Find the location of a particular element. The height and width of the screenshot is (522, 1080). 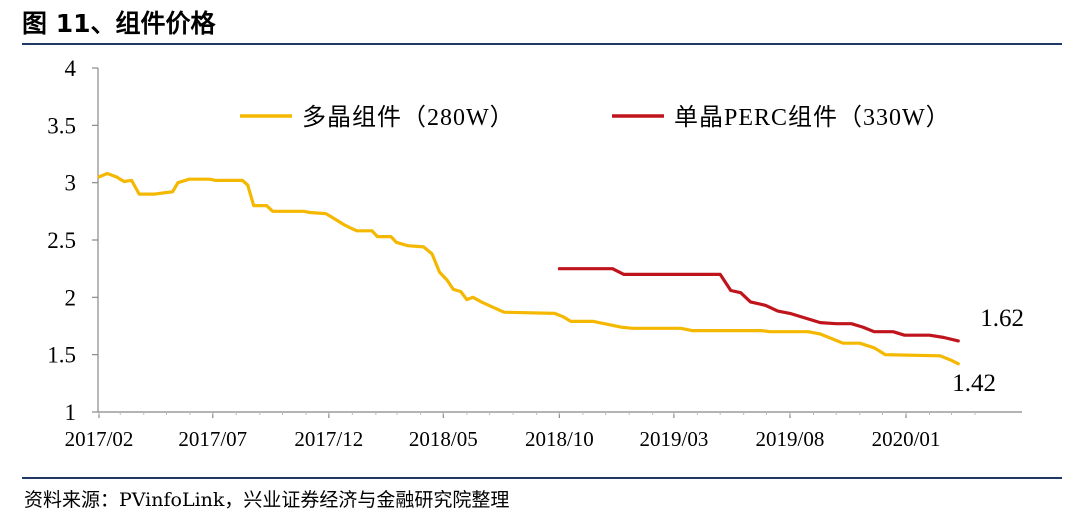

source-rule is located at coordinates (542, 478).